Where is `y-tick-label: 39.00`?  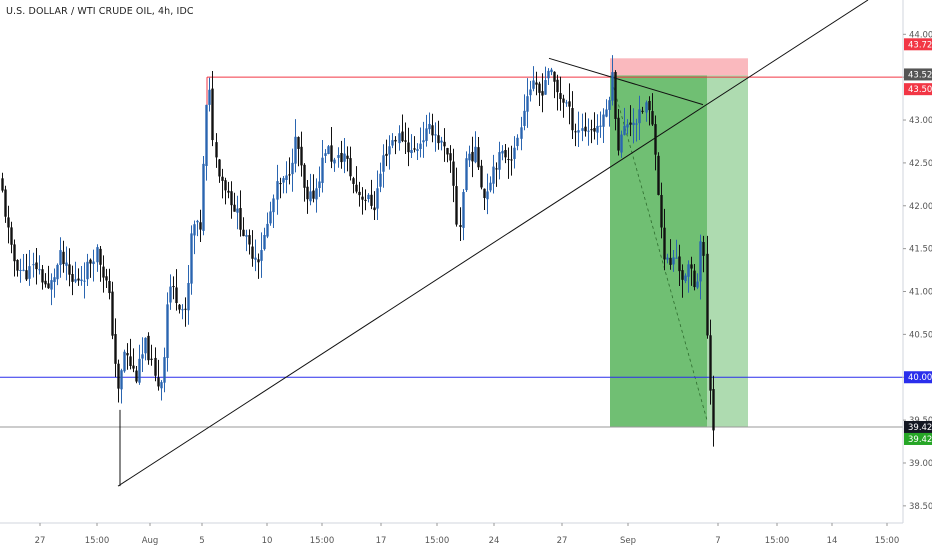 y-tick-label: 39.00 is located at coordinates (920, 464).